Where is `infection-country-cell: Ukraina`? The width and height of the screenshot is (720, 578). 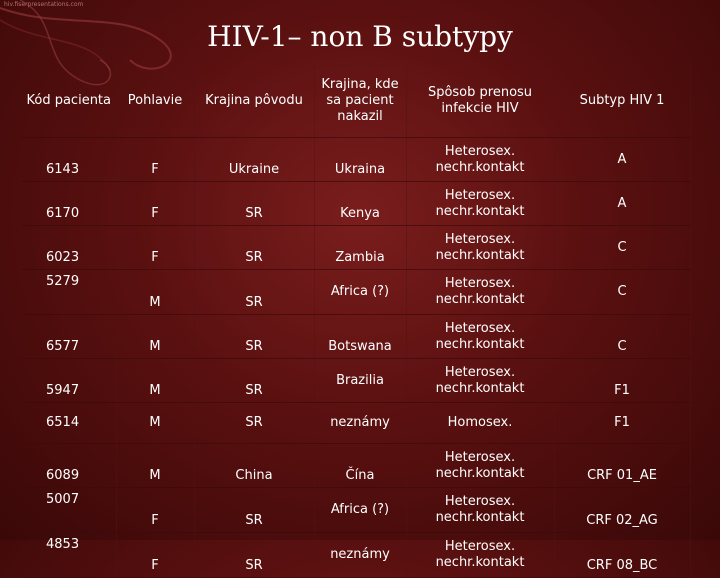
infection-country-cell: Ukraina is located at coordinates (360, 159).